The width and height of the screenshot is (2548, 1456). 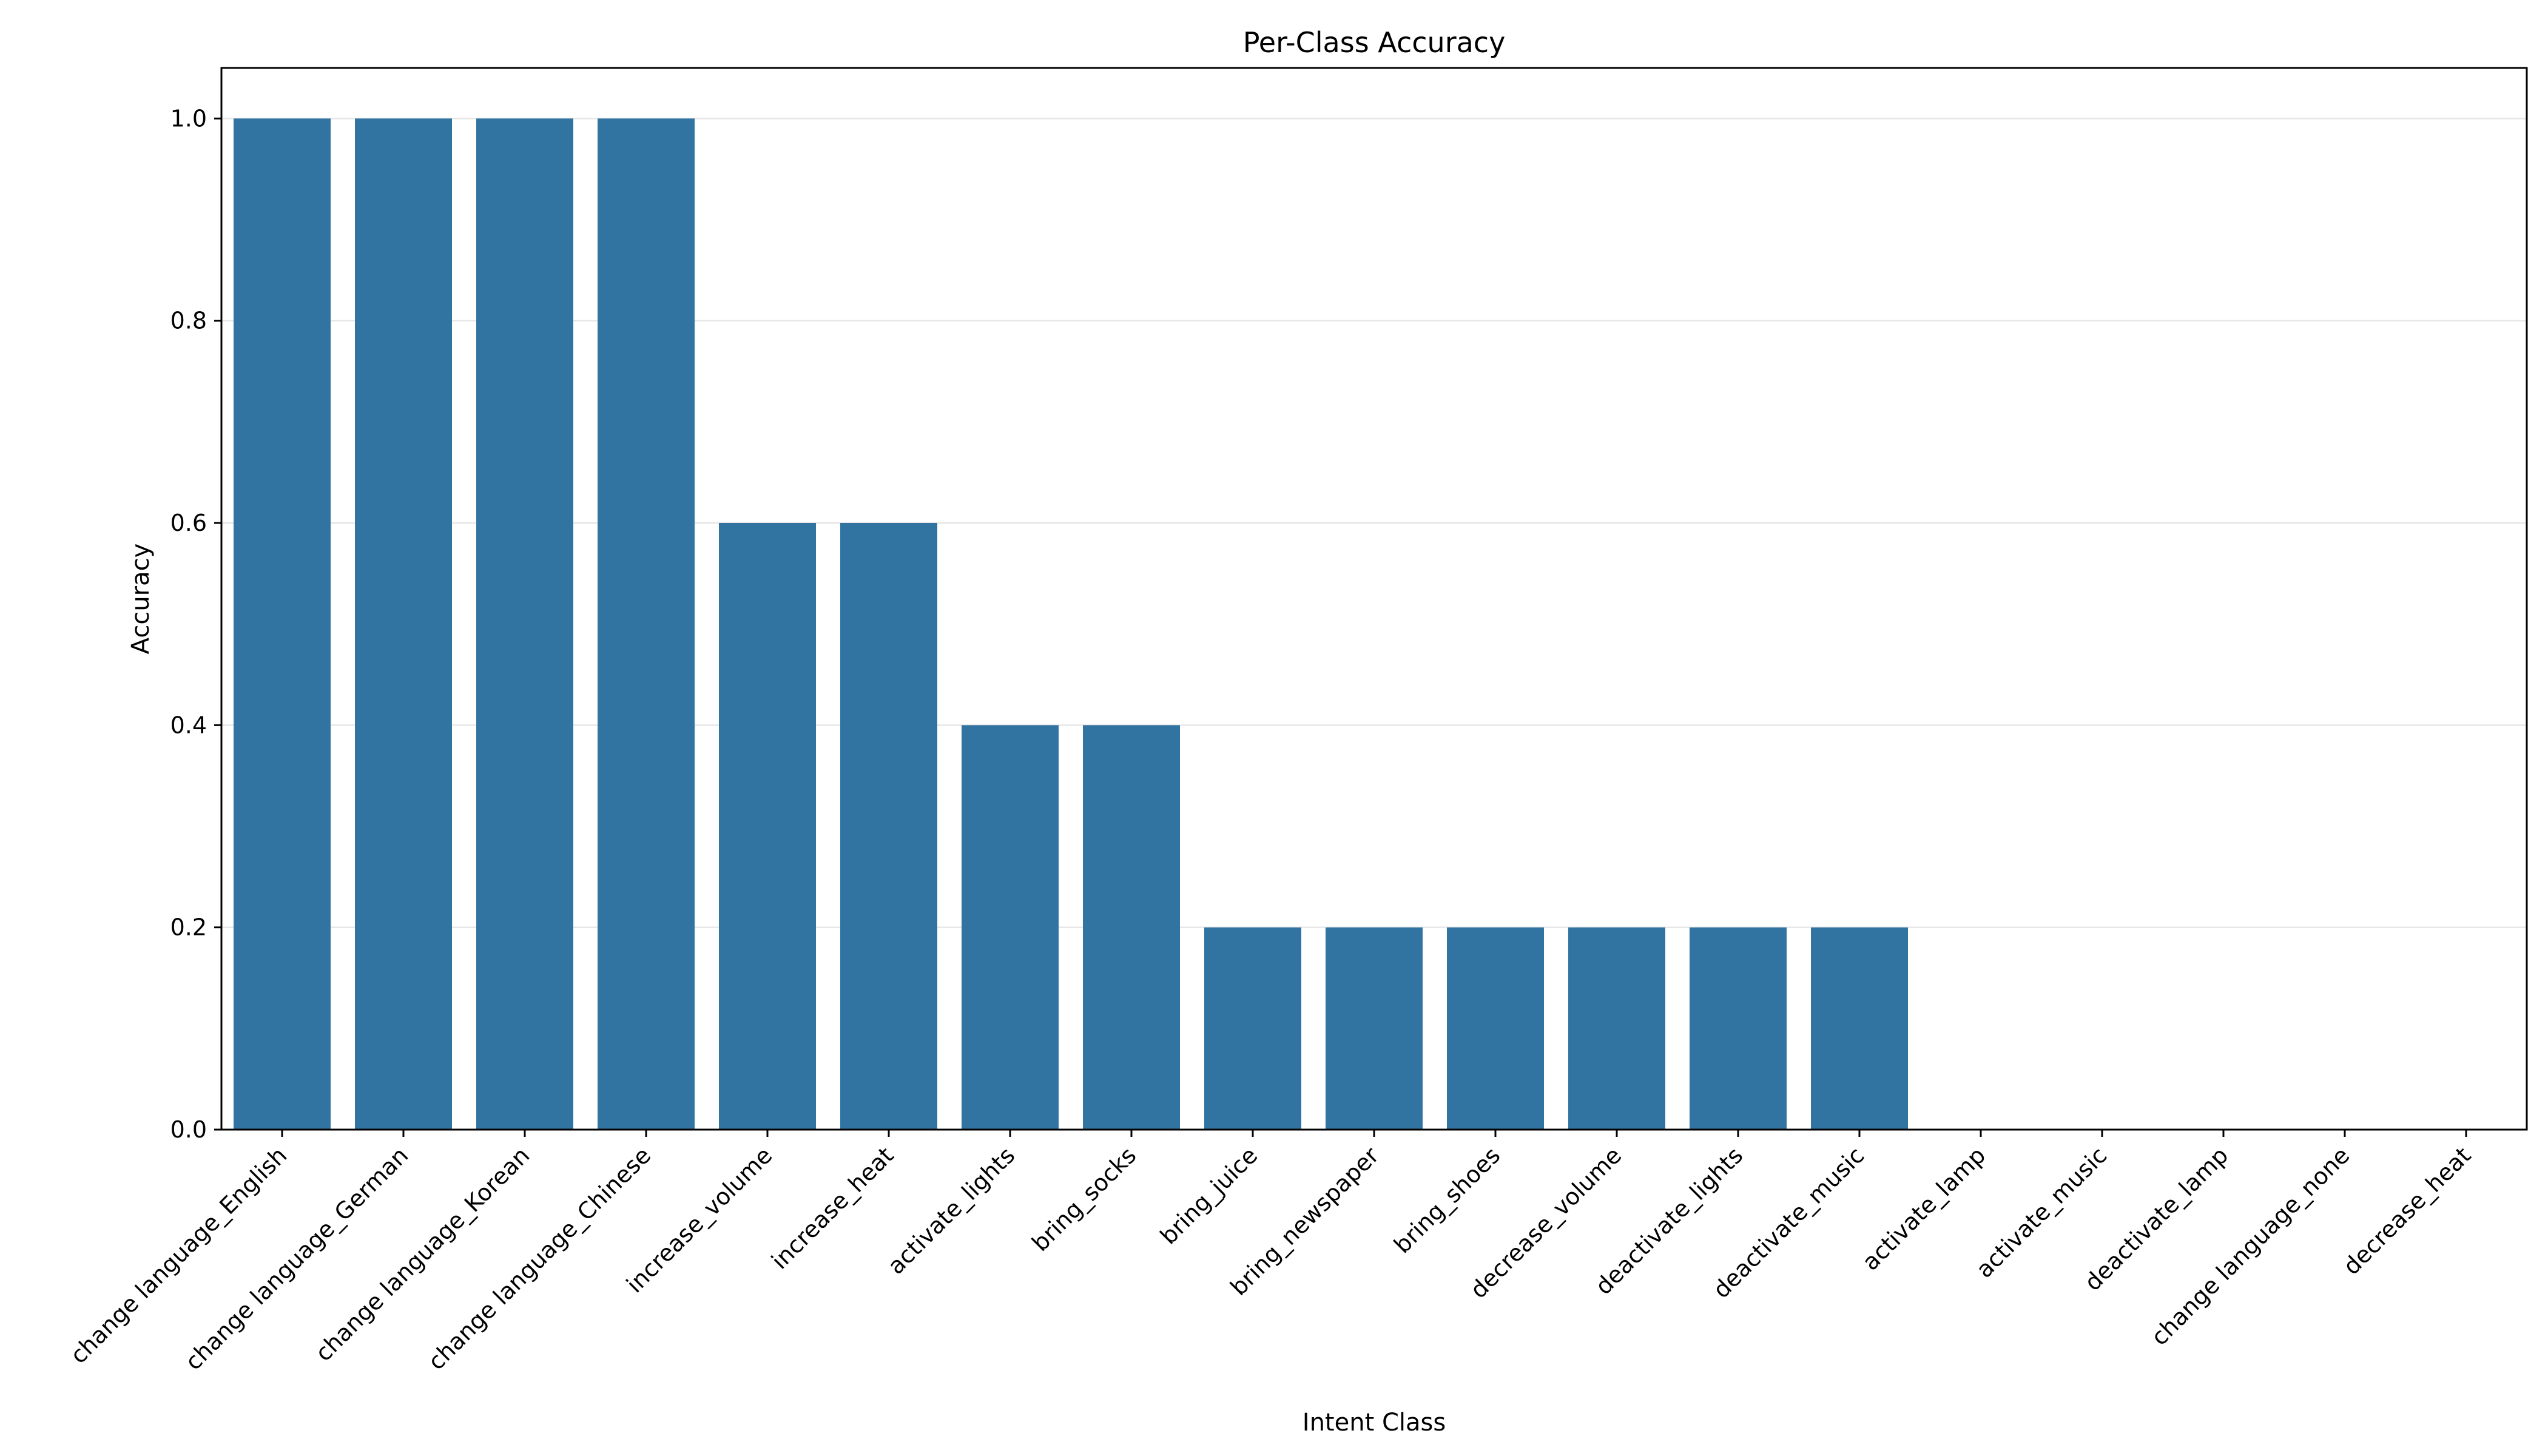 I want to click on x-axis-label: Intent Class, so click(x=1374, y=1423).